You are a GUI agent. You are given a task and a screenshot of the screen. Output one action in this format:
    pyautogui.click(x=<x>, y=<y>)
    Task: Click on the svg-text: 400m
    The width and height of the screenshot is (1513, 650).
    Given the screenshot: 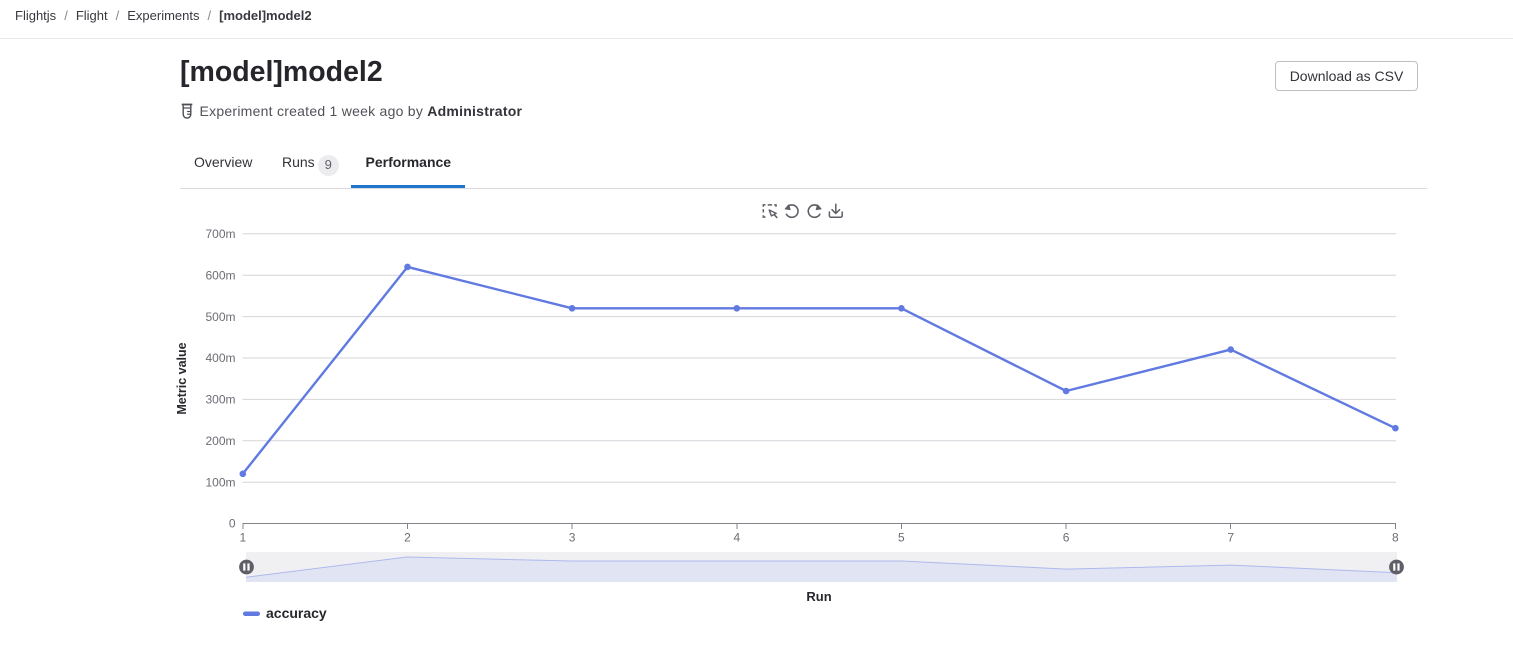 What is the action you would take?
    pyautogui.click(x=220, y=358)
    